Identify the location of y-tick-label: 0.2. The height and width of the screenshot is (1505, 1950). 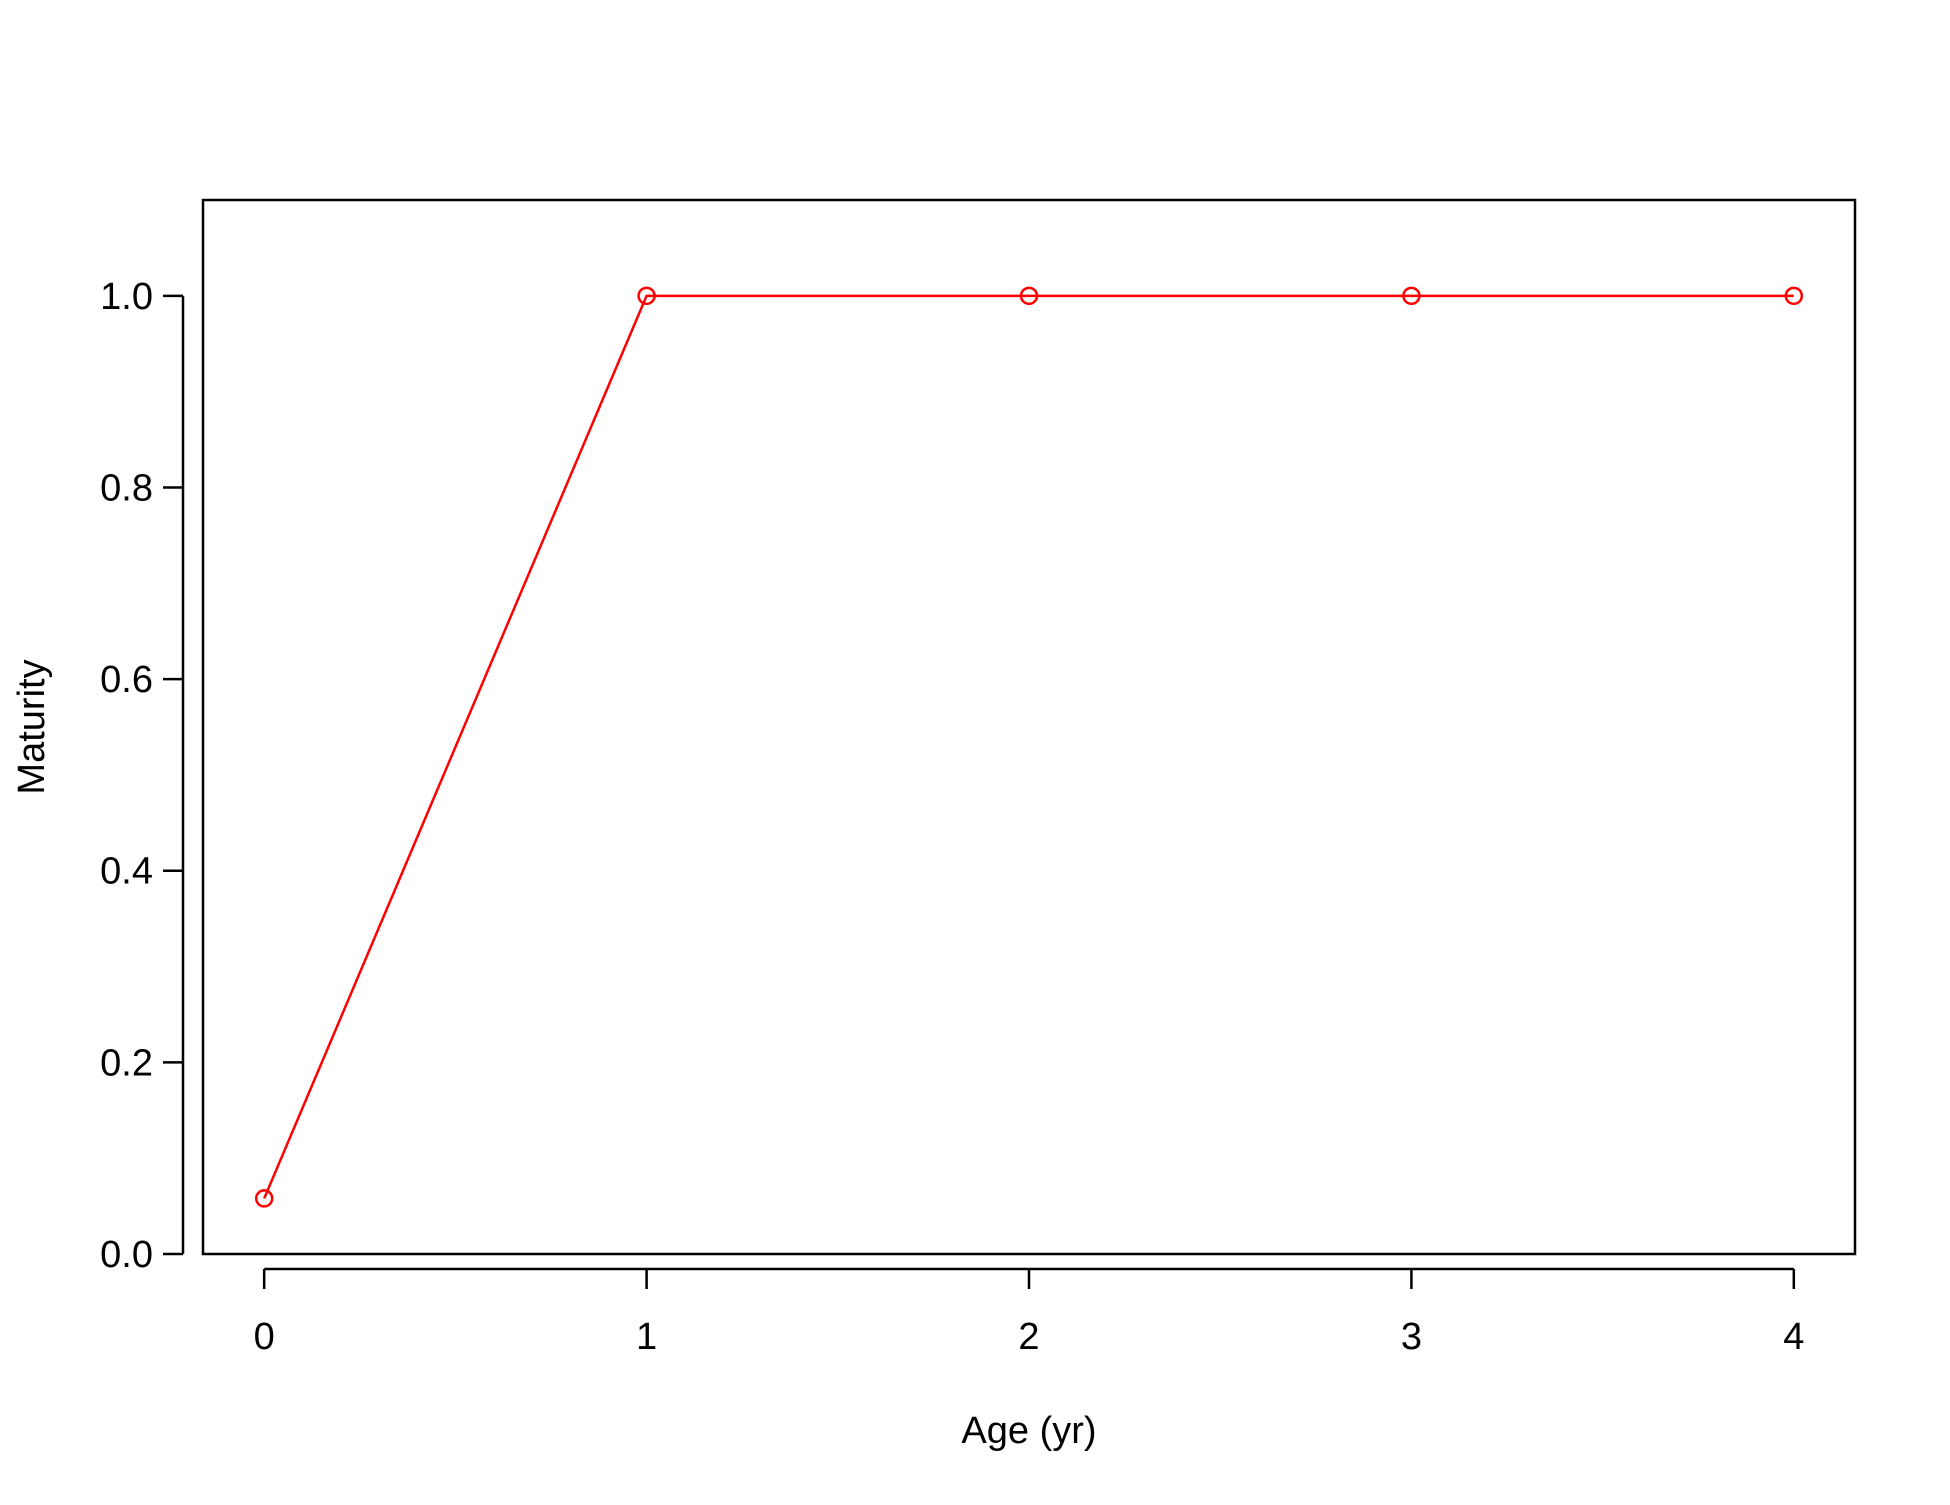
(126, 1063).